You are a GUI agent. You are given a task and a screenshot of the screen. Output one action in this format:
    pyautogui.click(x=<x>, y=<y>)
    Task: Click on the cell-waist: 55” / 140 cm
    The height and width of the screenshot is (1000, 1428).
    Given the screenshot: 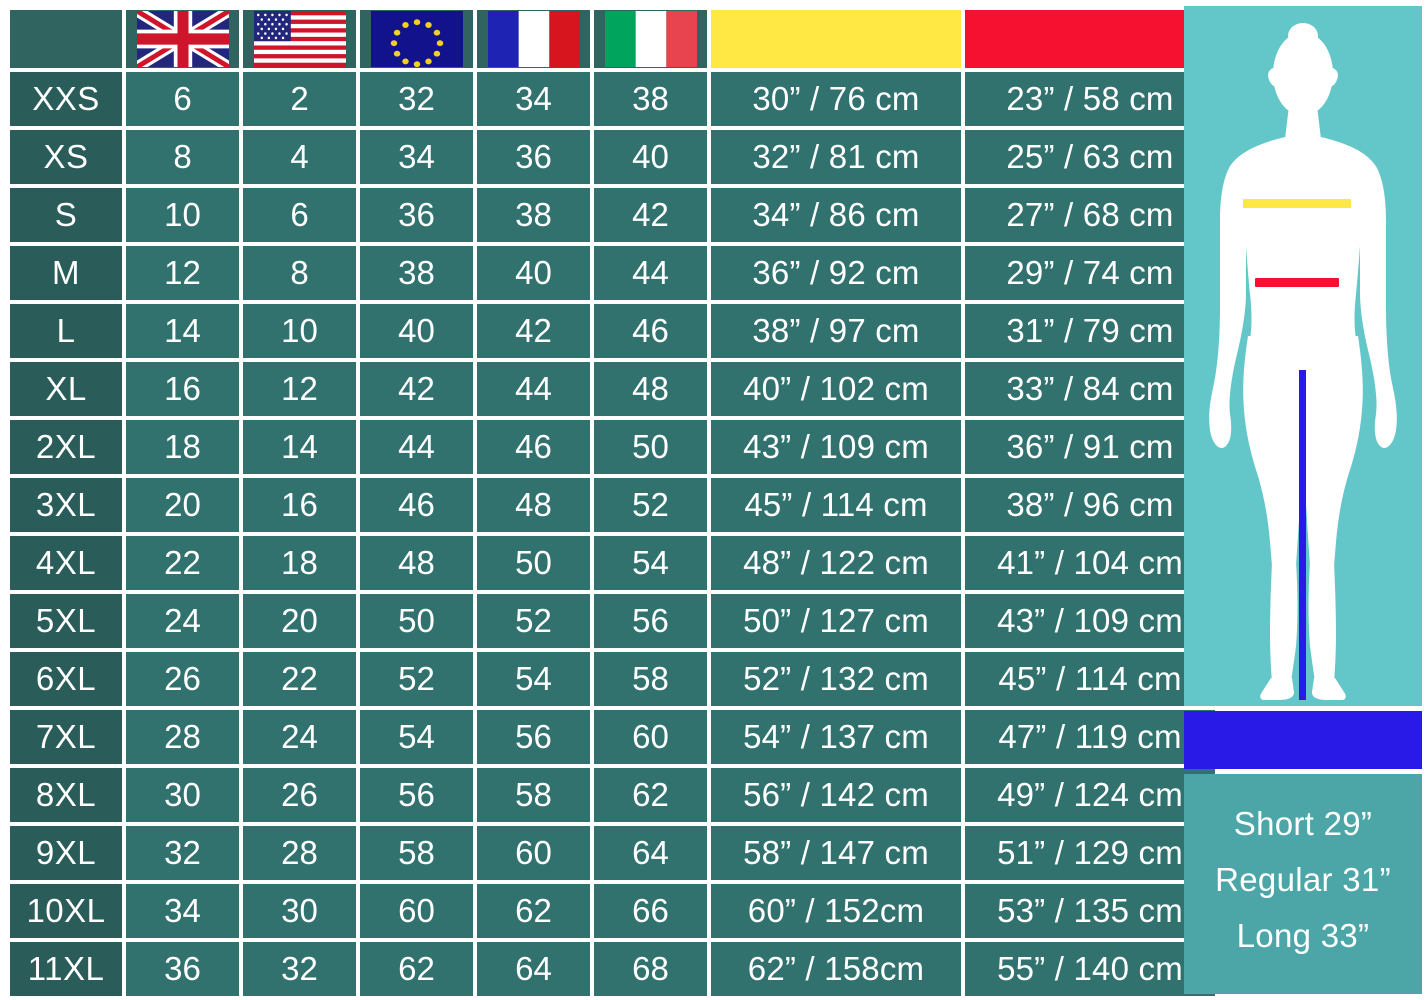 What is the action you would take?
    pyautogui.click(x=1090, y=969)
    